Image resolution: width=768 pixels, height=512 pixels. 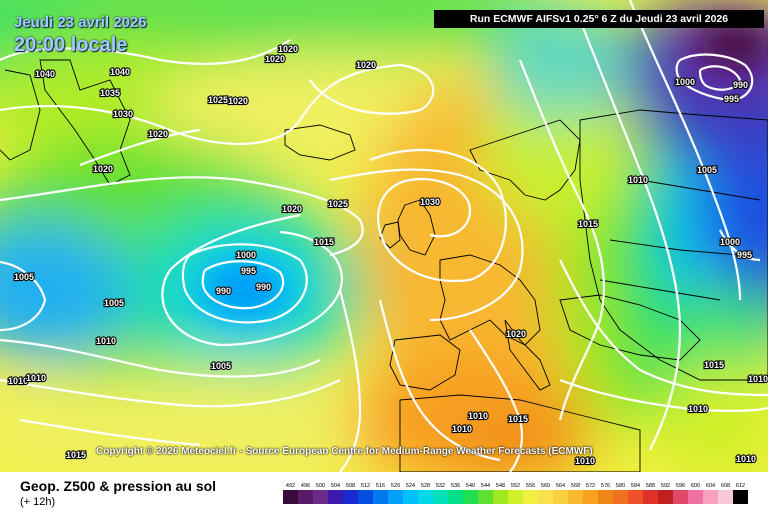 What do you see at coordinates (575, 486) in the screenshot?
I see `scale-tick-label: 568` at bounding box center [575, 486].